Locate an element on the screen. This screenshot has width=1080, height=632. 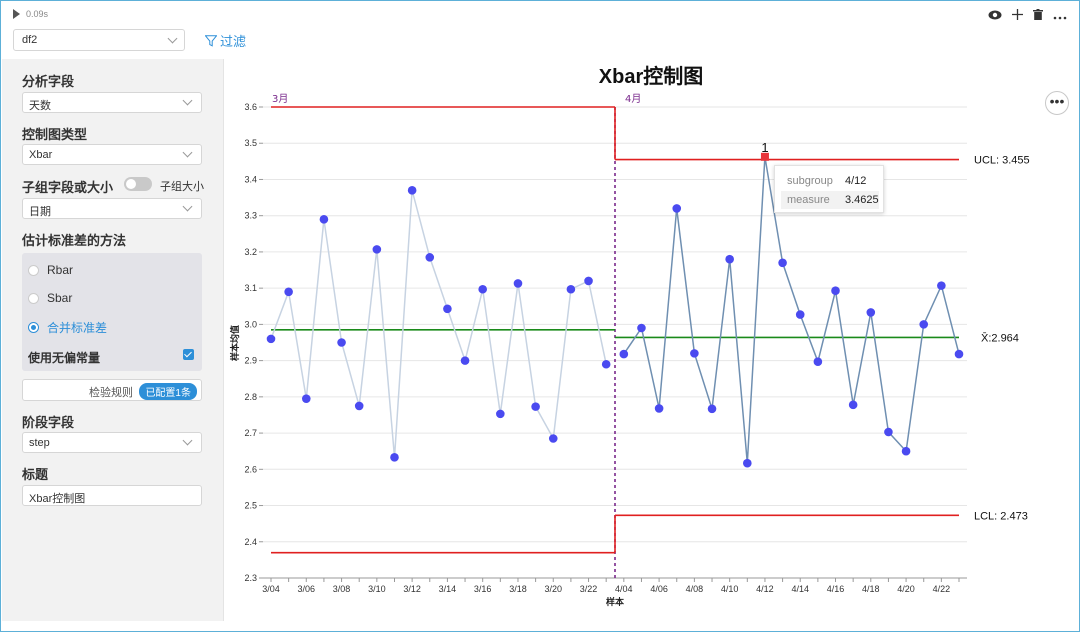
method-pooled-label: 合并标准差 is located at coordinates (77, 328).